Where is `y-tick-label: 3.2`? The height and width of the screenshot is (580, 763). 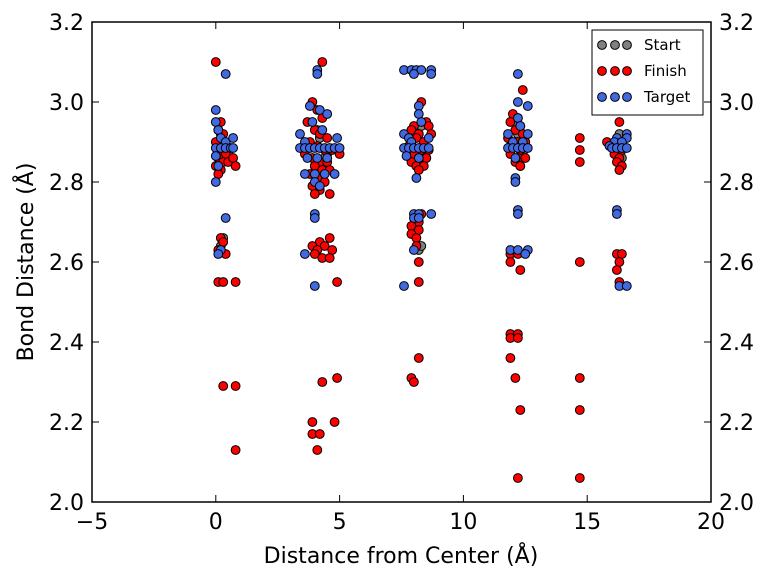 y-tick-label: 3.2 is located at coordinates (66, 23).